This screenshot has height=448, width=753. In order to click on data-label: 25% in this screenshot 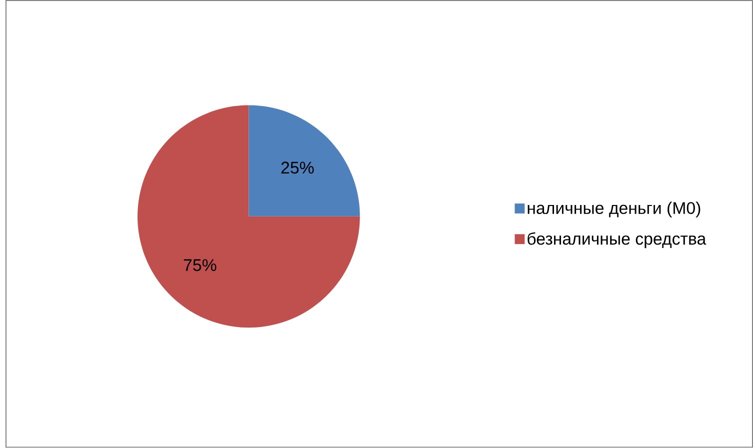, I will do `click(297, 168)`.